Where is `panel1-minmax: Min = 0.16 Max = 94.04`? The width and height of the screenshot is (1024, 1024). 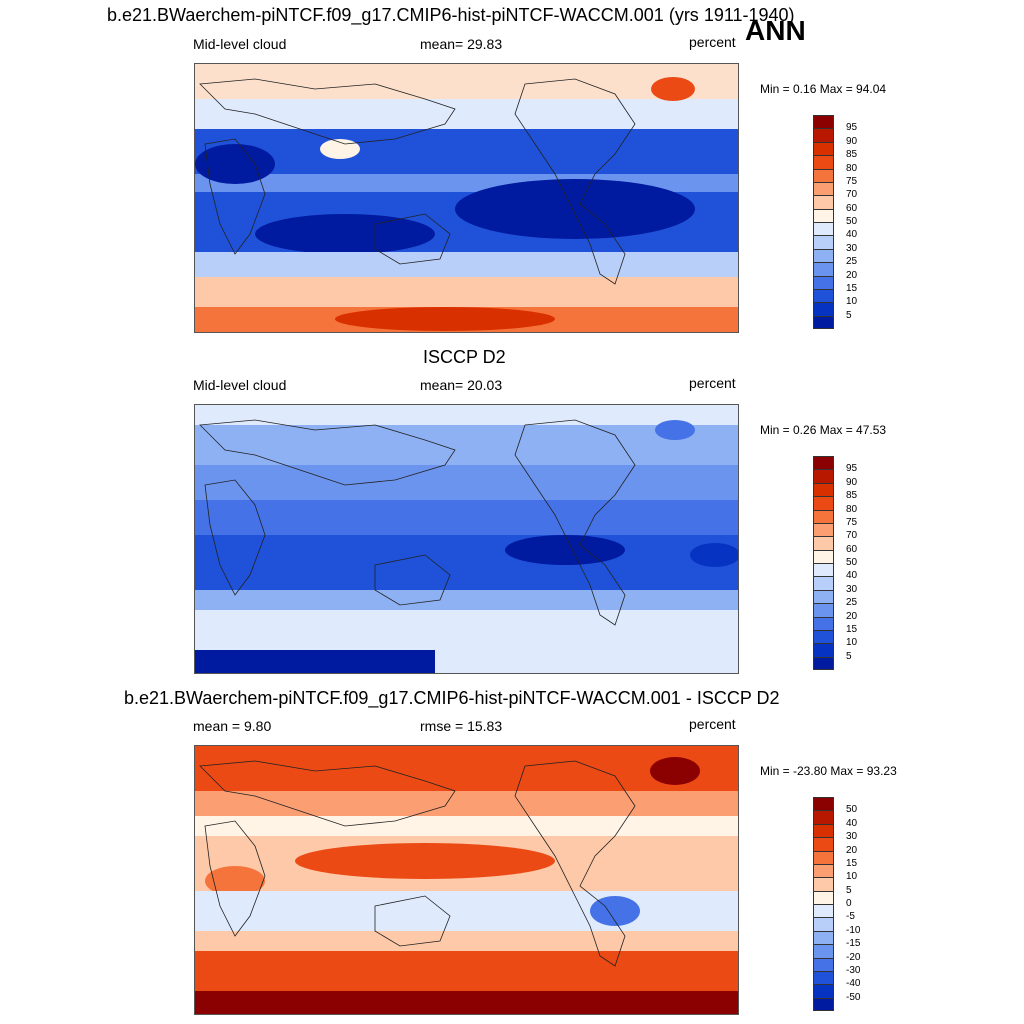
panel1-minmax: Min = 0.16 Max = 94.04 is located at coordinates (823, 89).